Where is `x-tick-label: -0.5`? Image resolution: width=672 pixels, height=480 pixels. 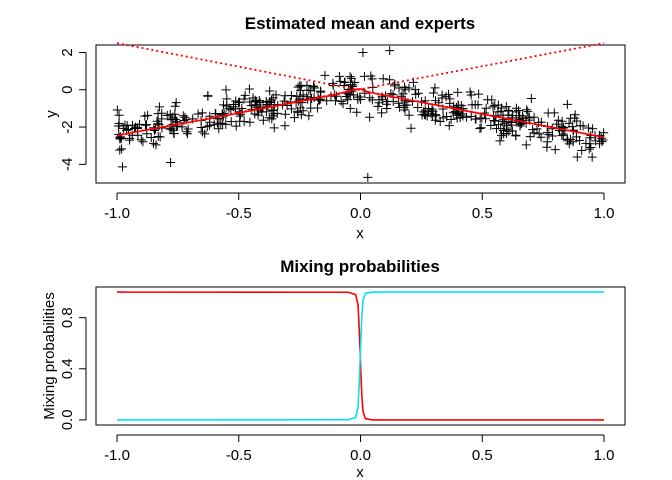 x-tick-label: -0.5 is located at coordinates (239, 213).